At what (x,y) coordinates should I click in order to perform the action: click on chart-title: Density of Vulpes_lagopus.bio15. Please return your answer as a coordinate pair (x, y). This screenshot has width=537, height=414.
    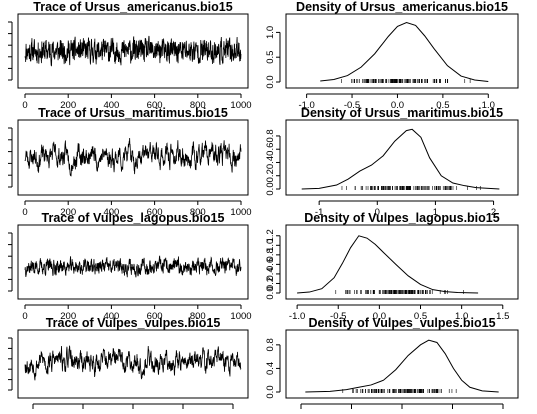
    Looking at the image, I should click on (401, 218).